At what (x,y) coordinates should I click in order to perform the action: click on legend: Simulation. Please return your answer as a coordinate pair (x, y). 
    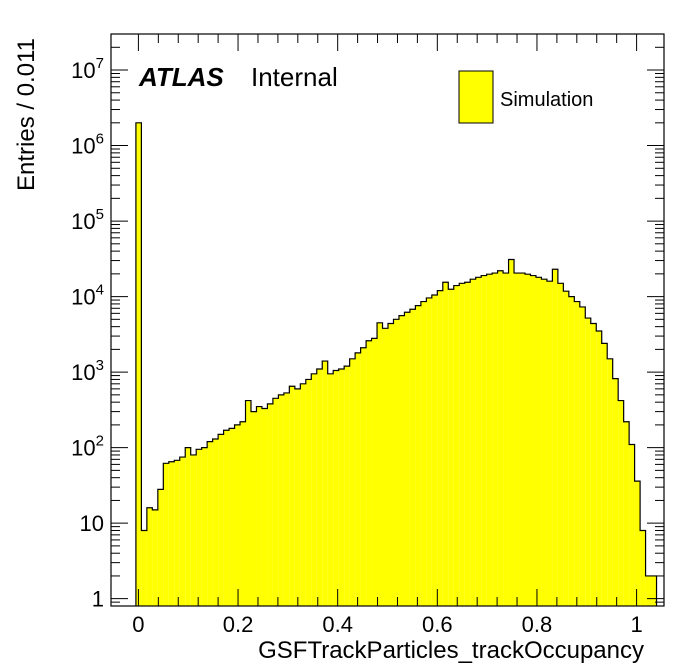
    Looking at the image, I should click on (525, 97).